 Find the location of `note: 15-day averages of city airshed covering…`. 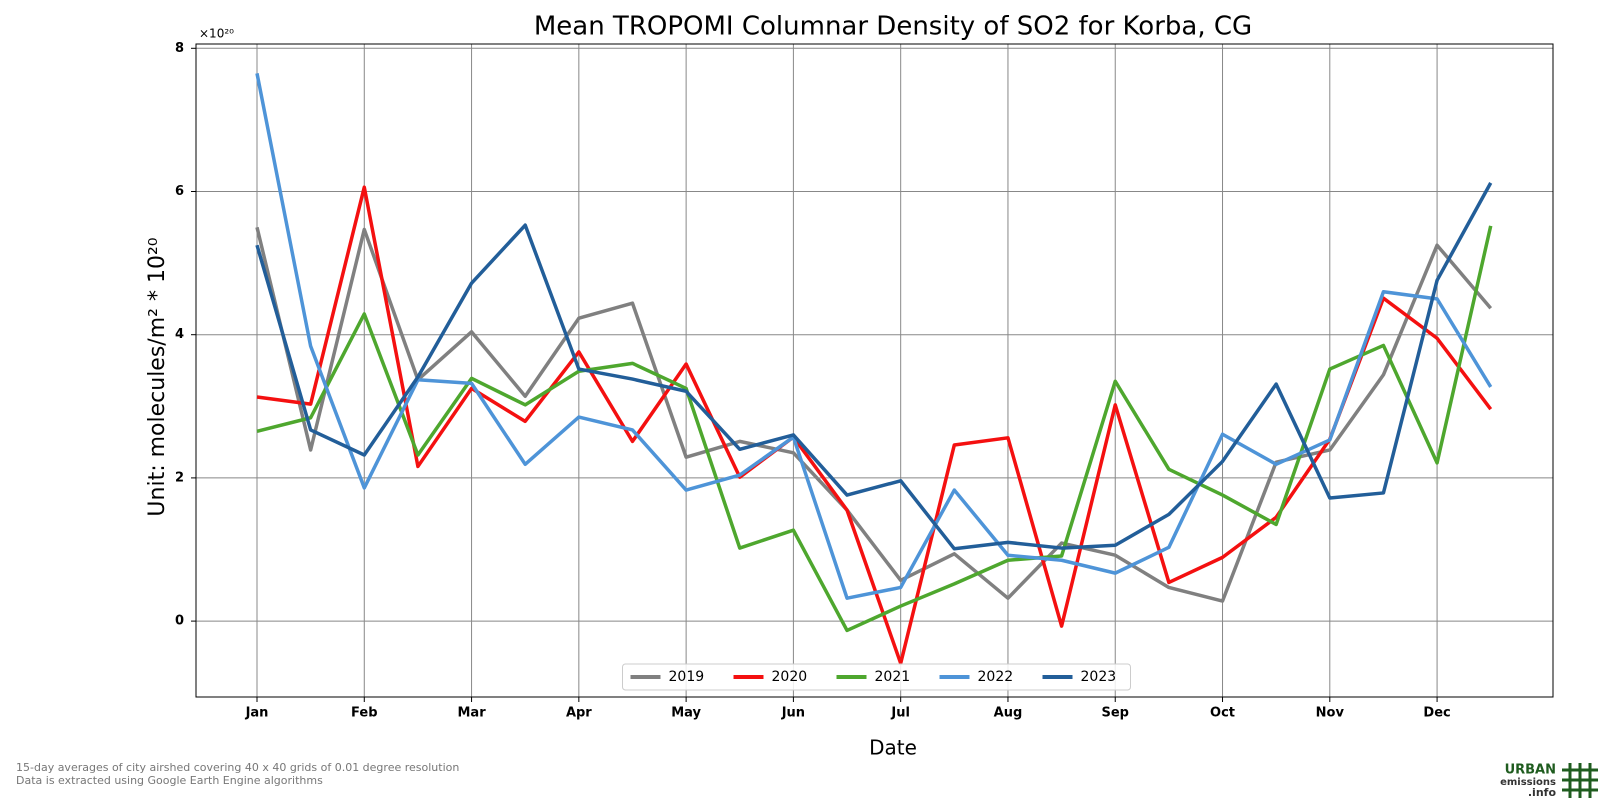

note: 15-day averages of city airshed covering… is located at coordinates (237, 767).